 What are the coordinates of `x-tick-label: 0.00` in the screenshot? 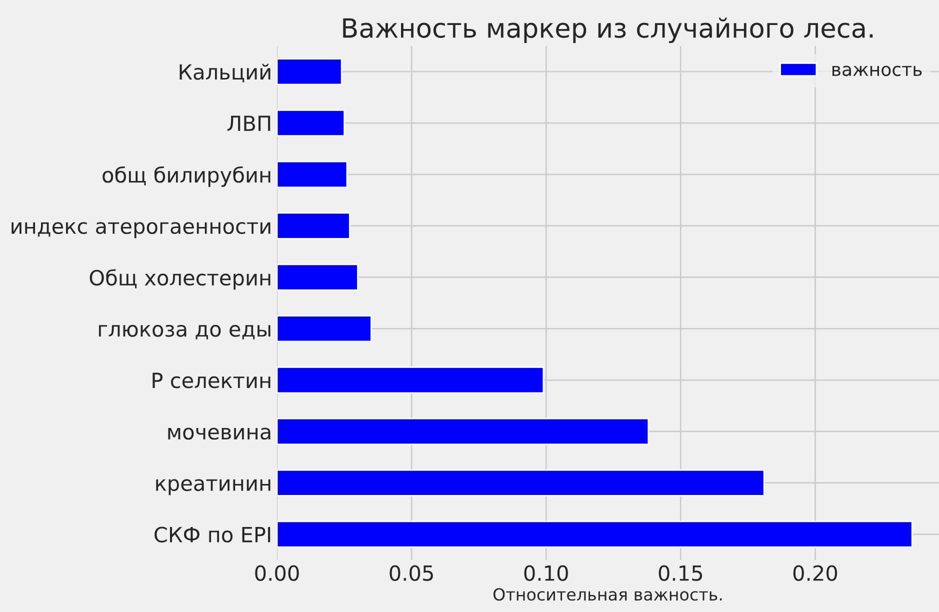 It's located at (277, 573).